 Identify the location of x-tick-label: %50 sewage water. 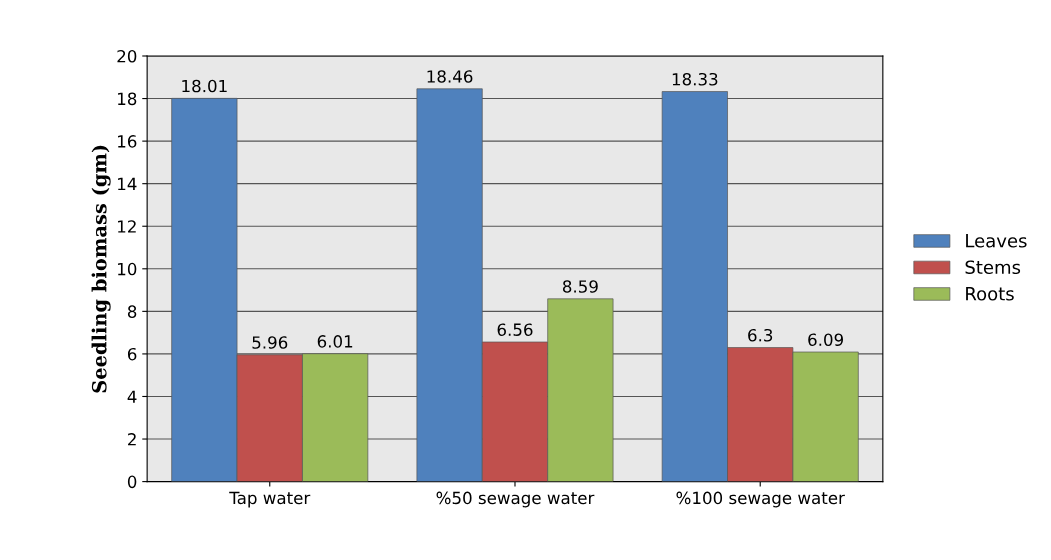
(515, 499).